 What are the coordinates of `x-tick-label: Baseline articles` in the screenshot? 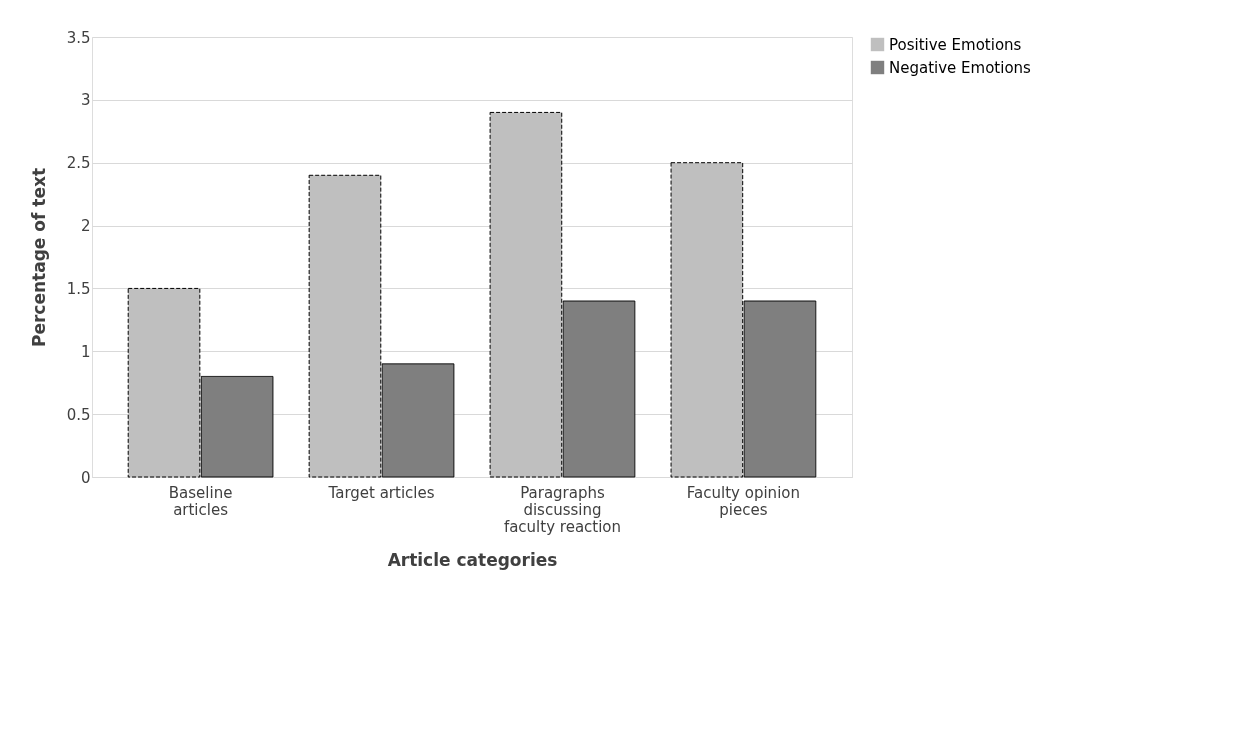 It's located at (200, 501).